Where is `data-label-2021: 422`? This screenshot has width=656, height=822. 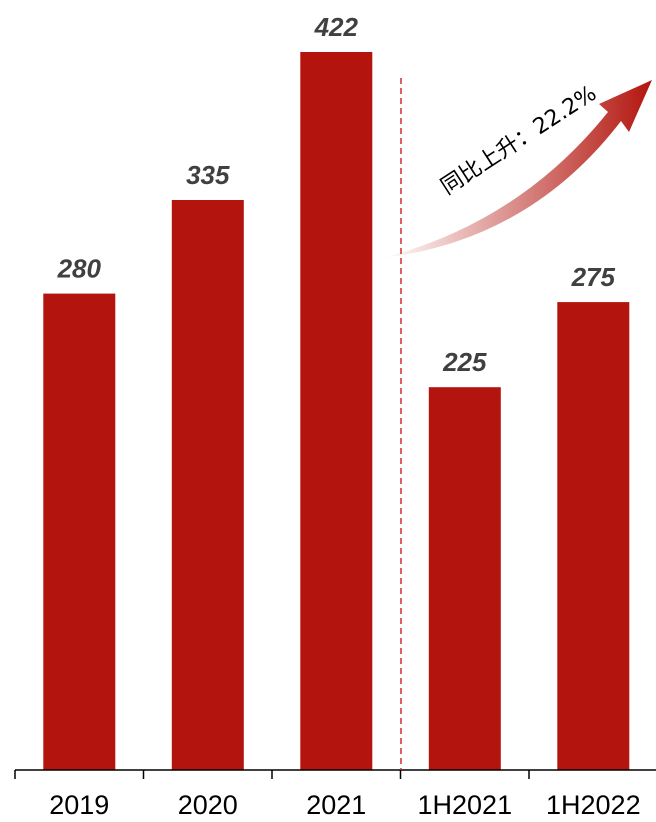 data-label-2021: 422 is located at coordinates (336, 27).